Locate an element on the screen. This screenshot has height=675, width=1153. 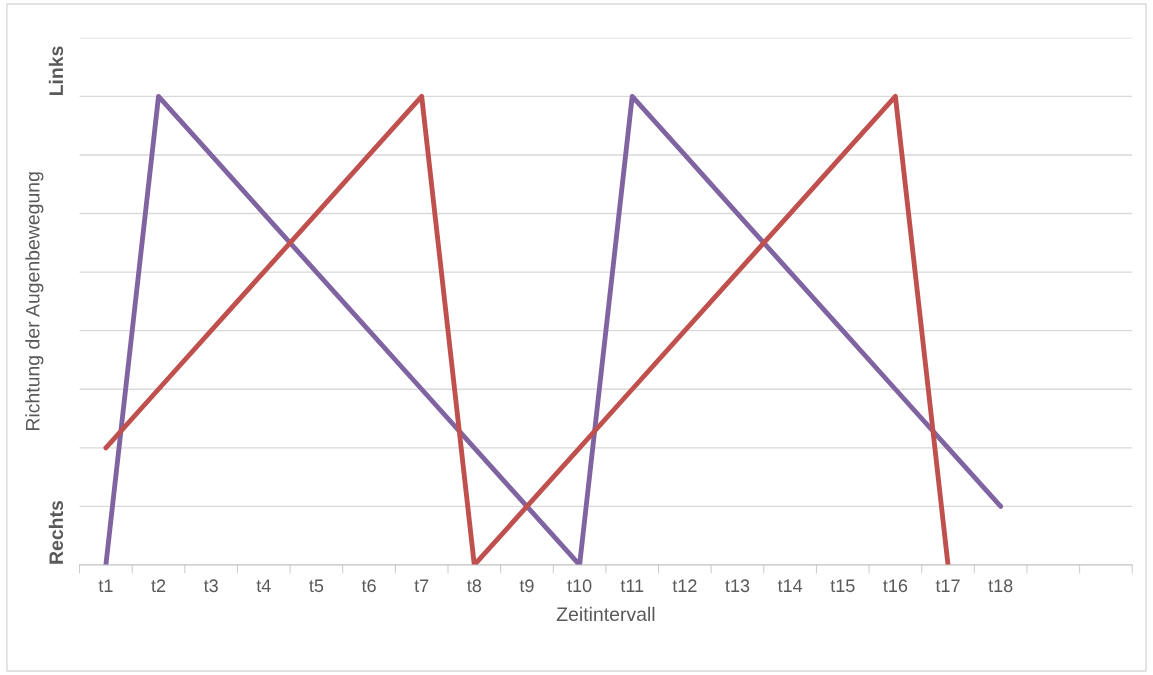
x-tick-label: t8 is located at coordinates (474, 586).